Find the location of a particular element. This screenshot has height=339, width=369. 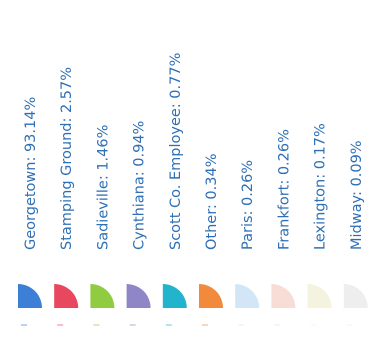

legend-entry: Sadieville: 1.46% is located at coordinates (102, 225).